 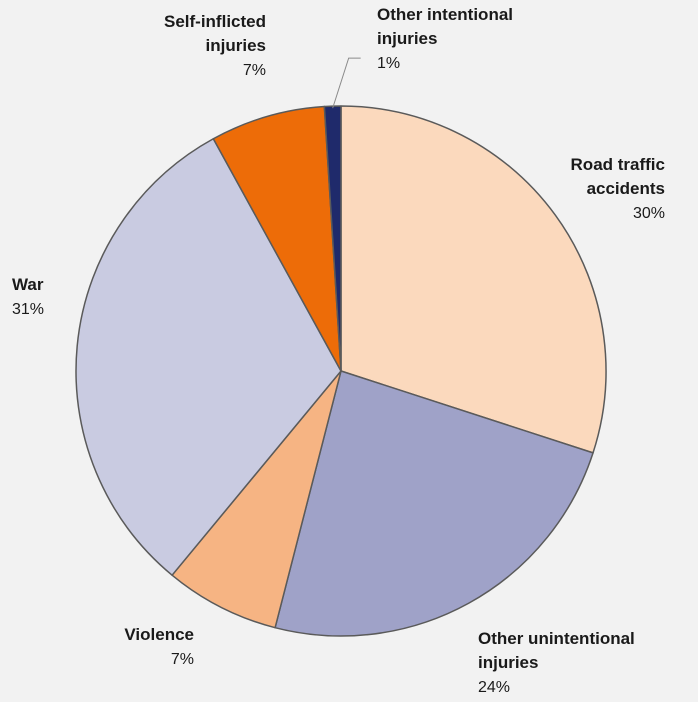 What do you see at coordinates (649, 213) in the screenshot?
I see `slice-value-label: 30%` at bounding box center [649, 213].